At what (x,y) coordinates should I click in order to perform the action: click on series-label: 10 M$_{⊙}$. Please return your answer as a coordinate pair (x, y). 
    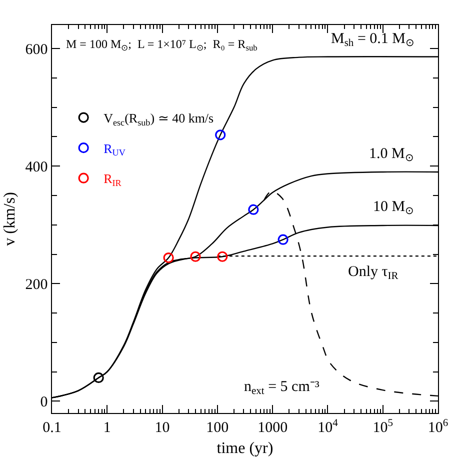
    Looking at the image, I should click on (393, 208).